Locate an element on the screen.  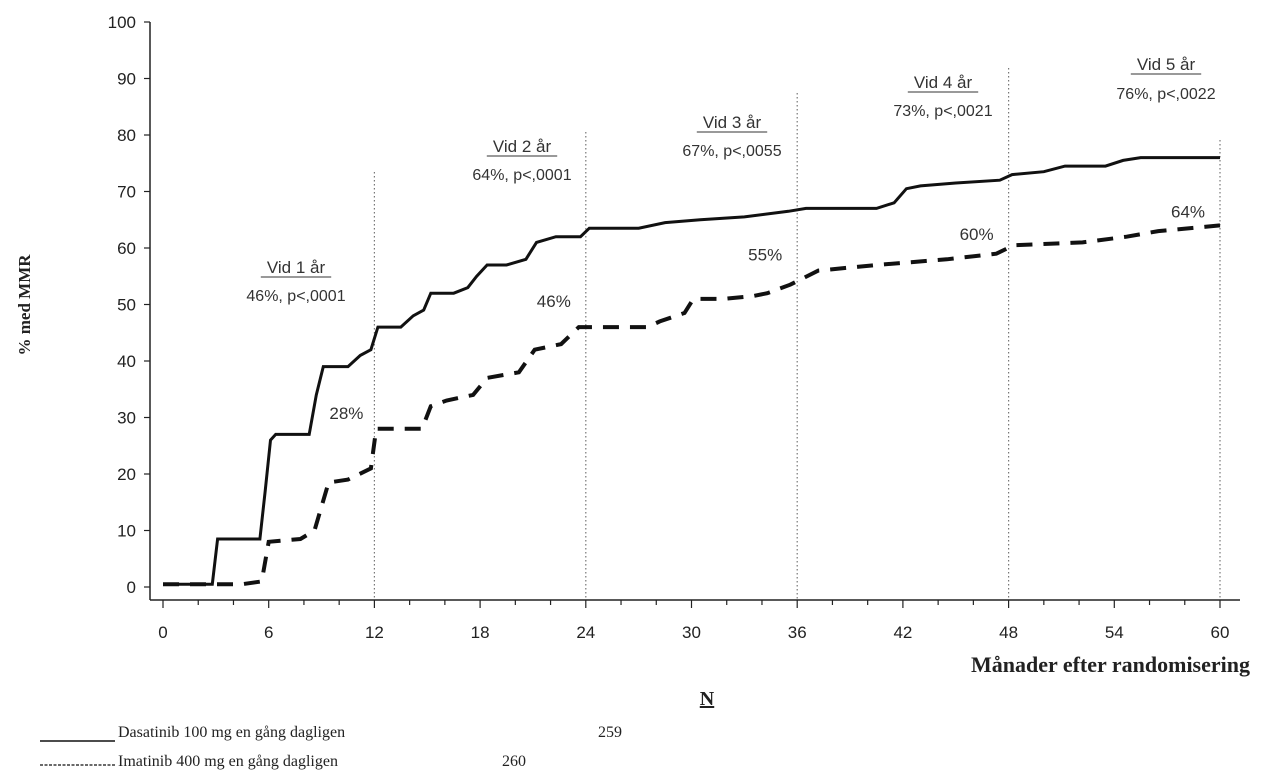
legend-item-imatinib-label: Imatinib 400 mg en gång dagligen is located at coordinates (228, 761).